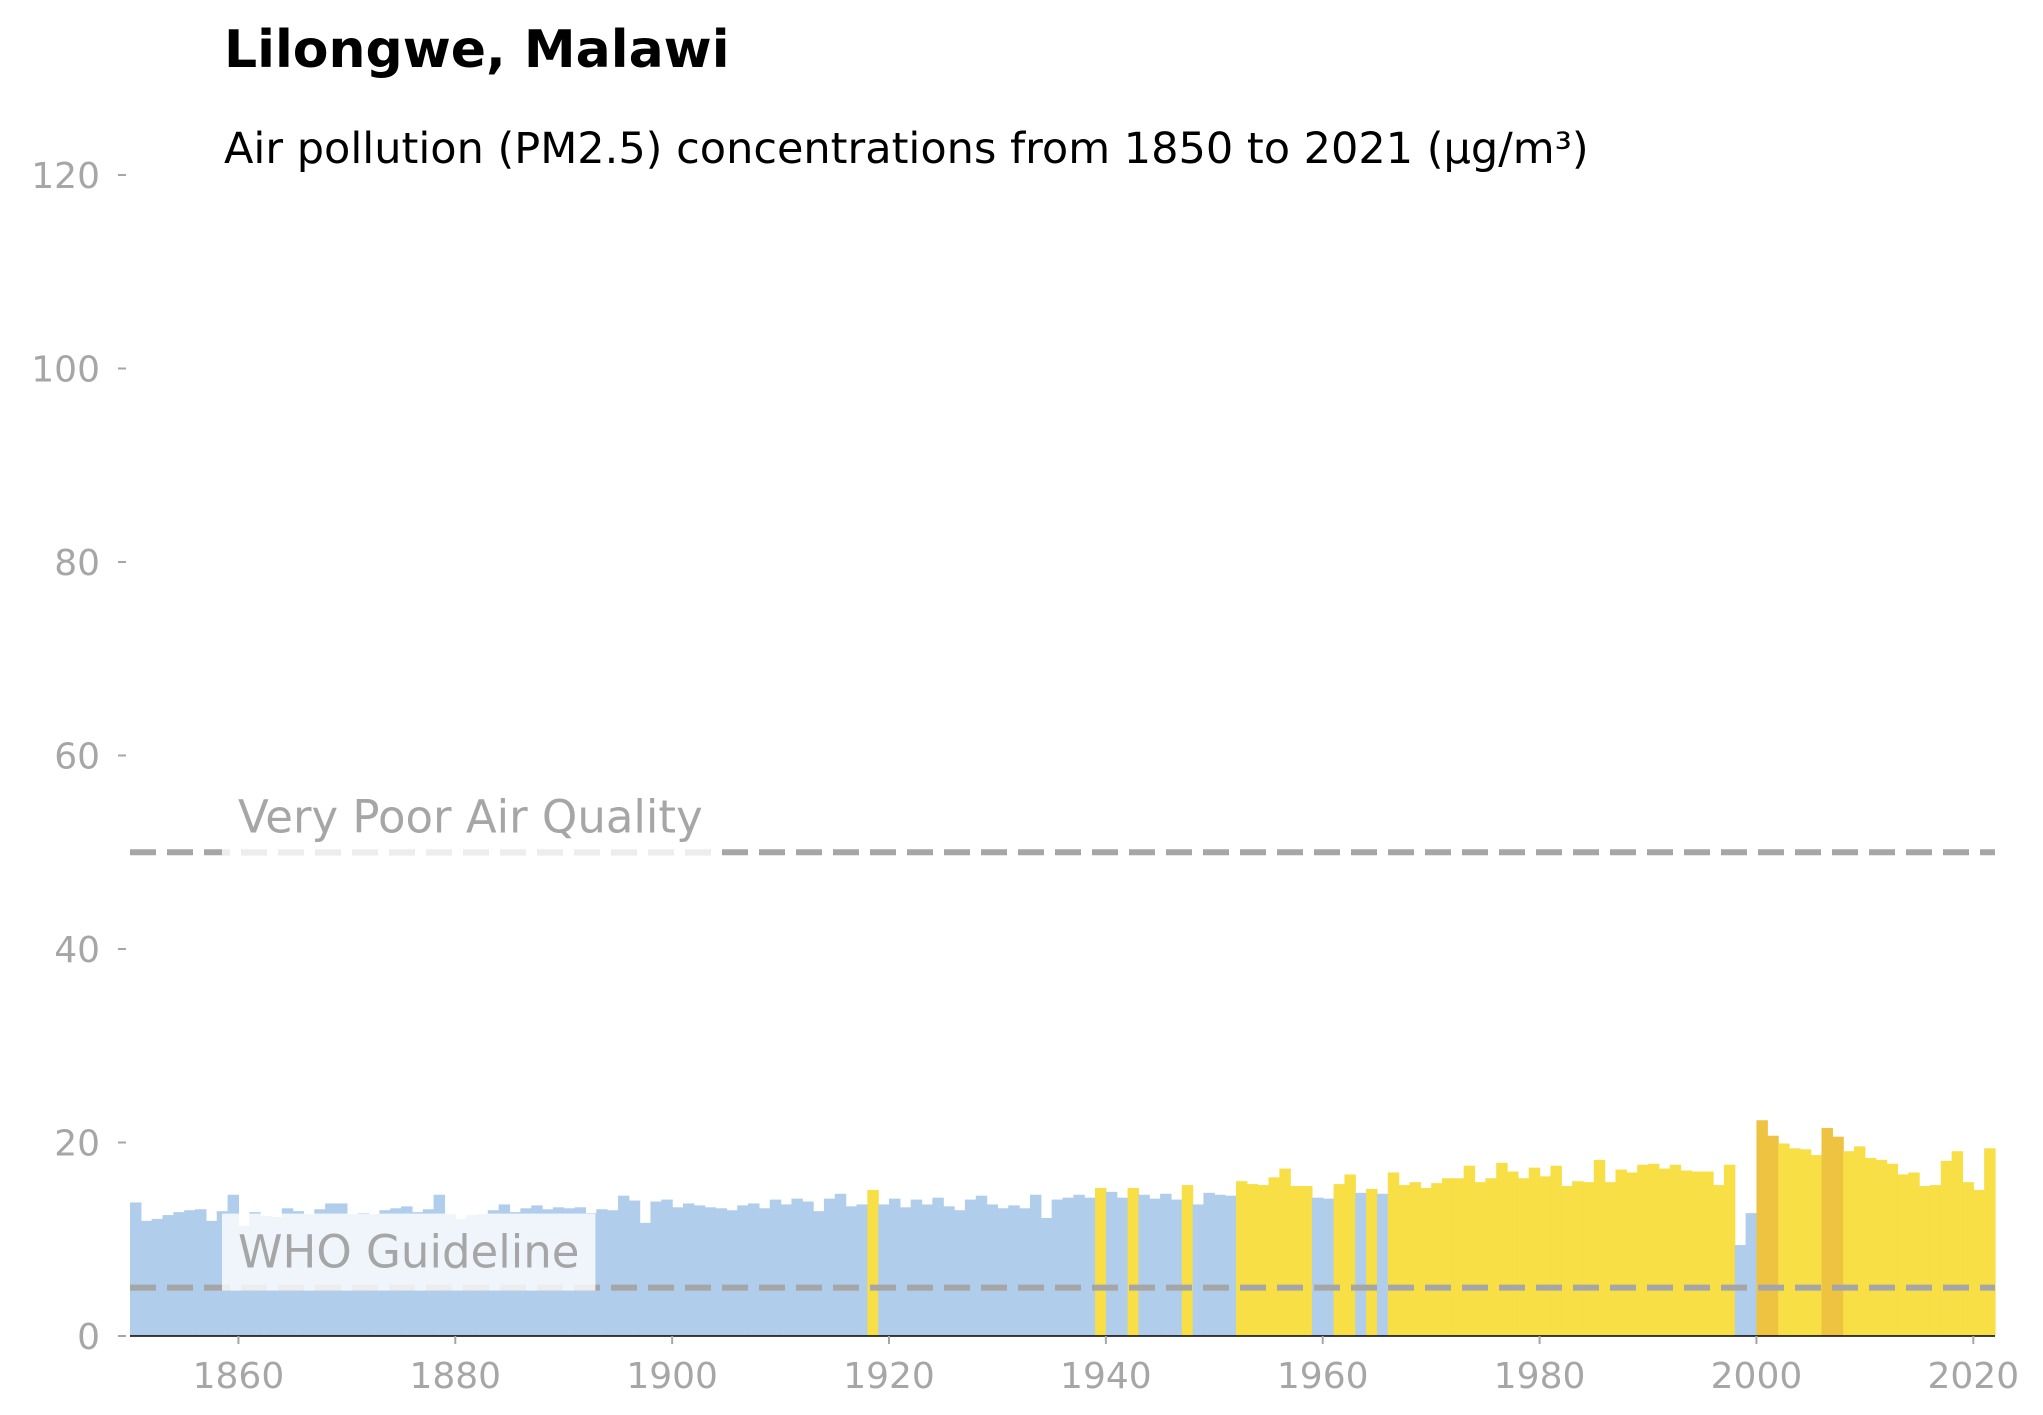 The width and height of the screenshot is (2043, 1415). What do you see at coordinates (1925, 1261) in the screenshot?
I see `bar-2015` at bounding box center [1925, 1261].